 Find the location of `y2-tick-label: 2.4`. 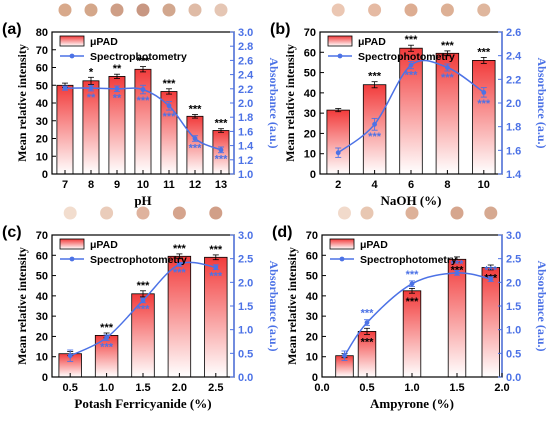

y2-tick-label: 2.4 is located at coordinates (246, 76).